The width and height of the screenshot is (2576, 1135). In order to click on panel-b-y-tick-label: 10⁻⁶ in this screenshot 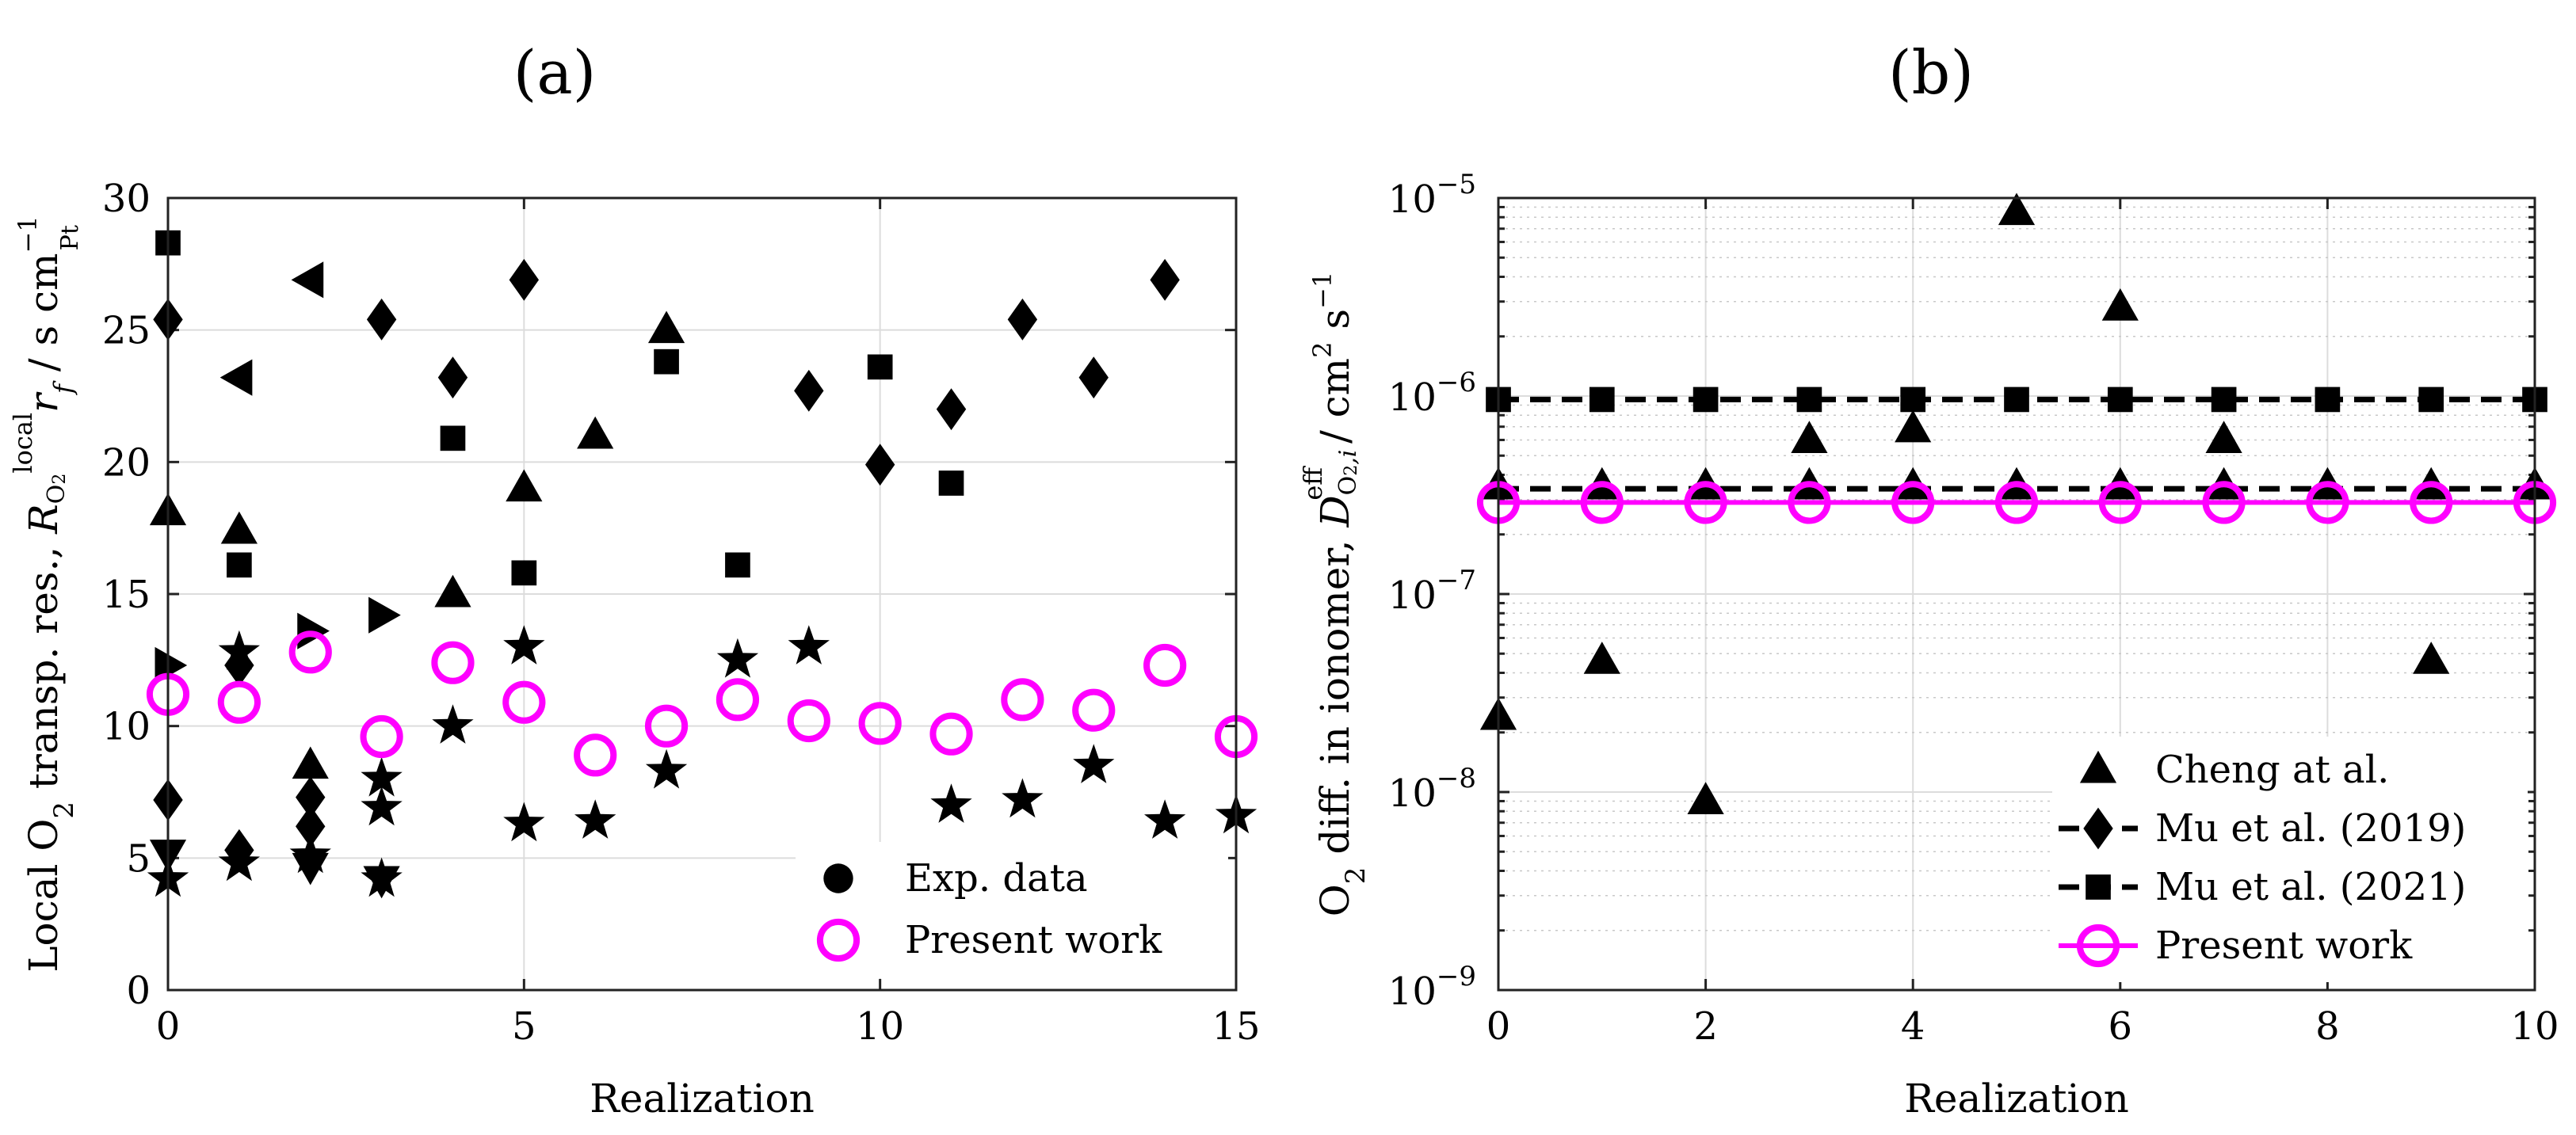, I will do `click(1432, 394)`.